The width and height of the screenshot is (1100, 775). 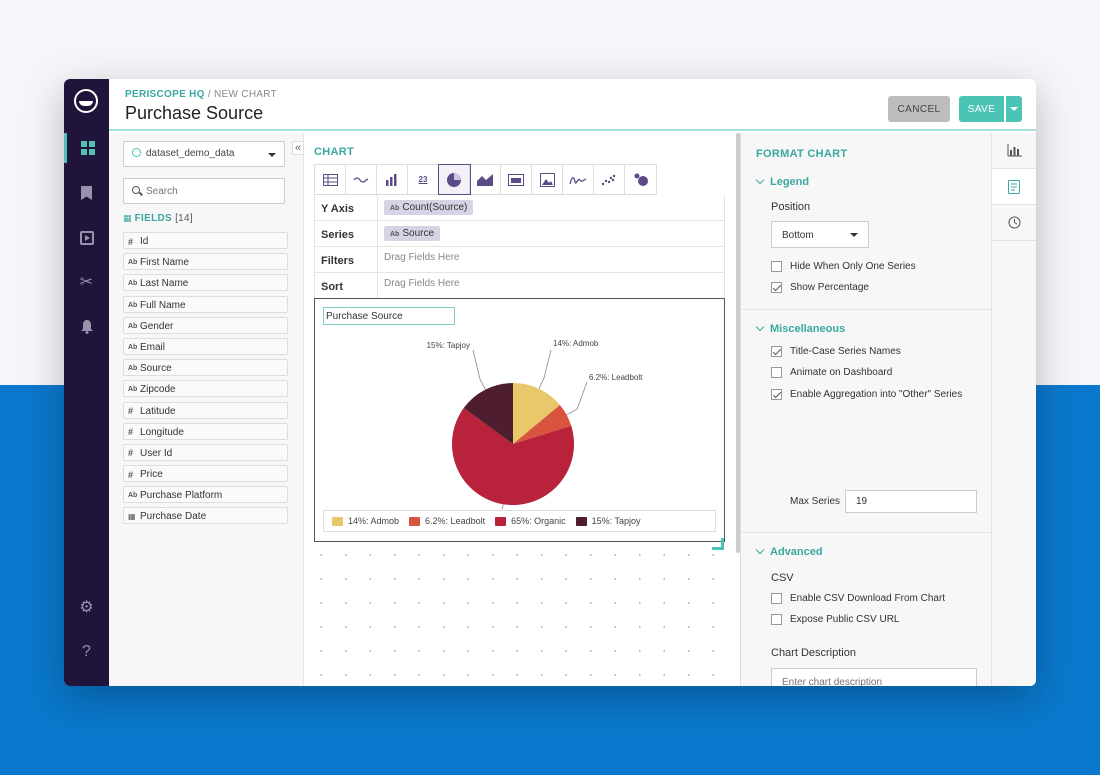 What do you see at coordinates (782, 182) in the screenshot?
I see `legend-section-toggle: Legend` at bounding box center [782, 182].